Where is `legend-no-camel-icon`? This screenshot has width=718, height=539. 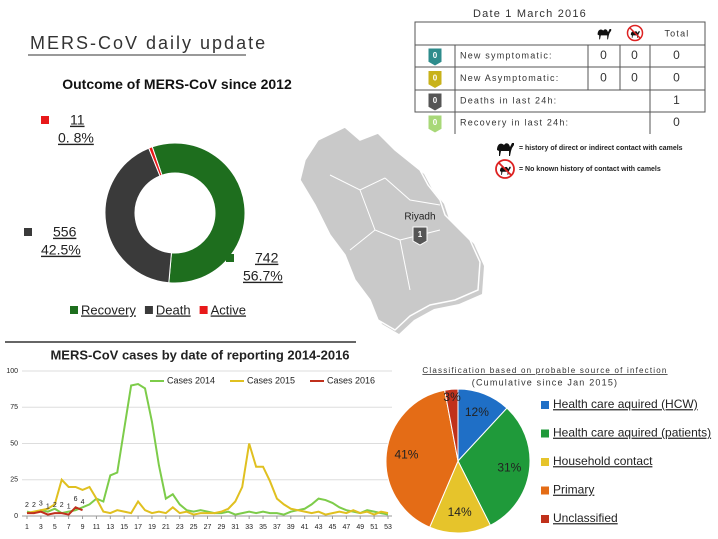 legend-no-camel-icon is located at coordinates (505, 169).